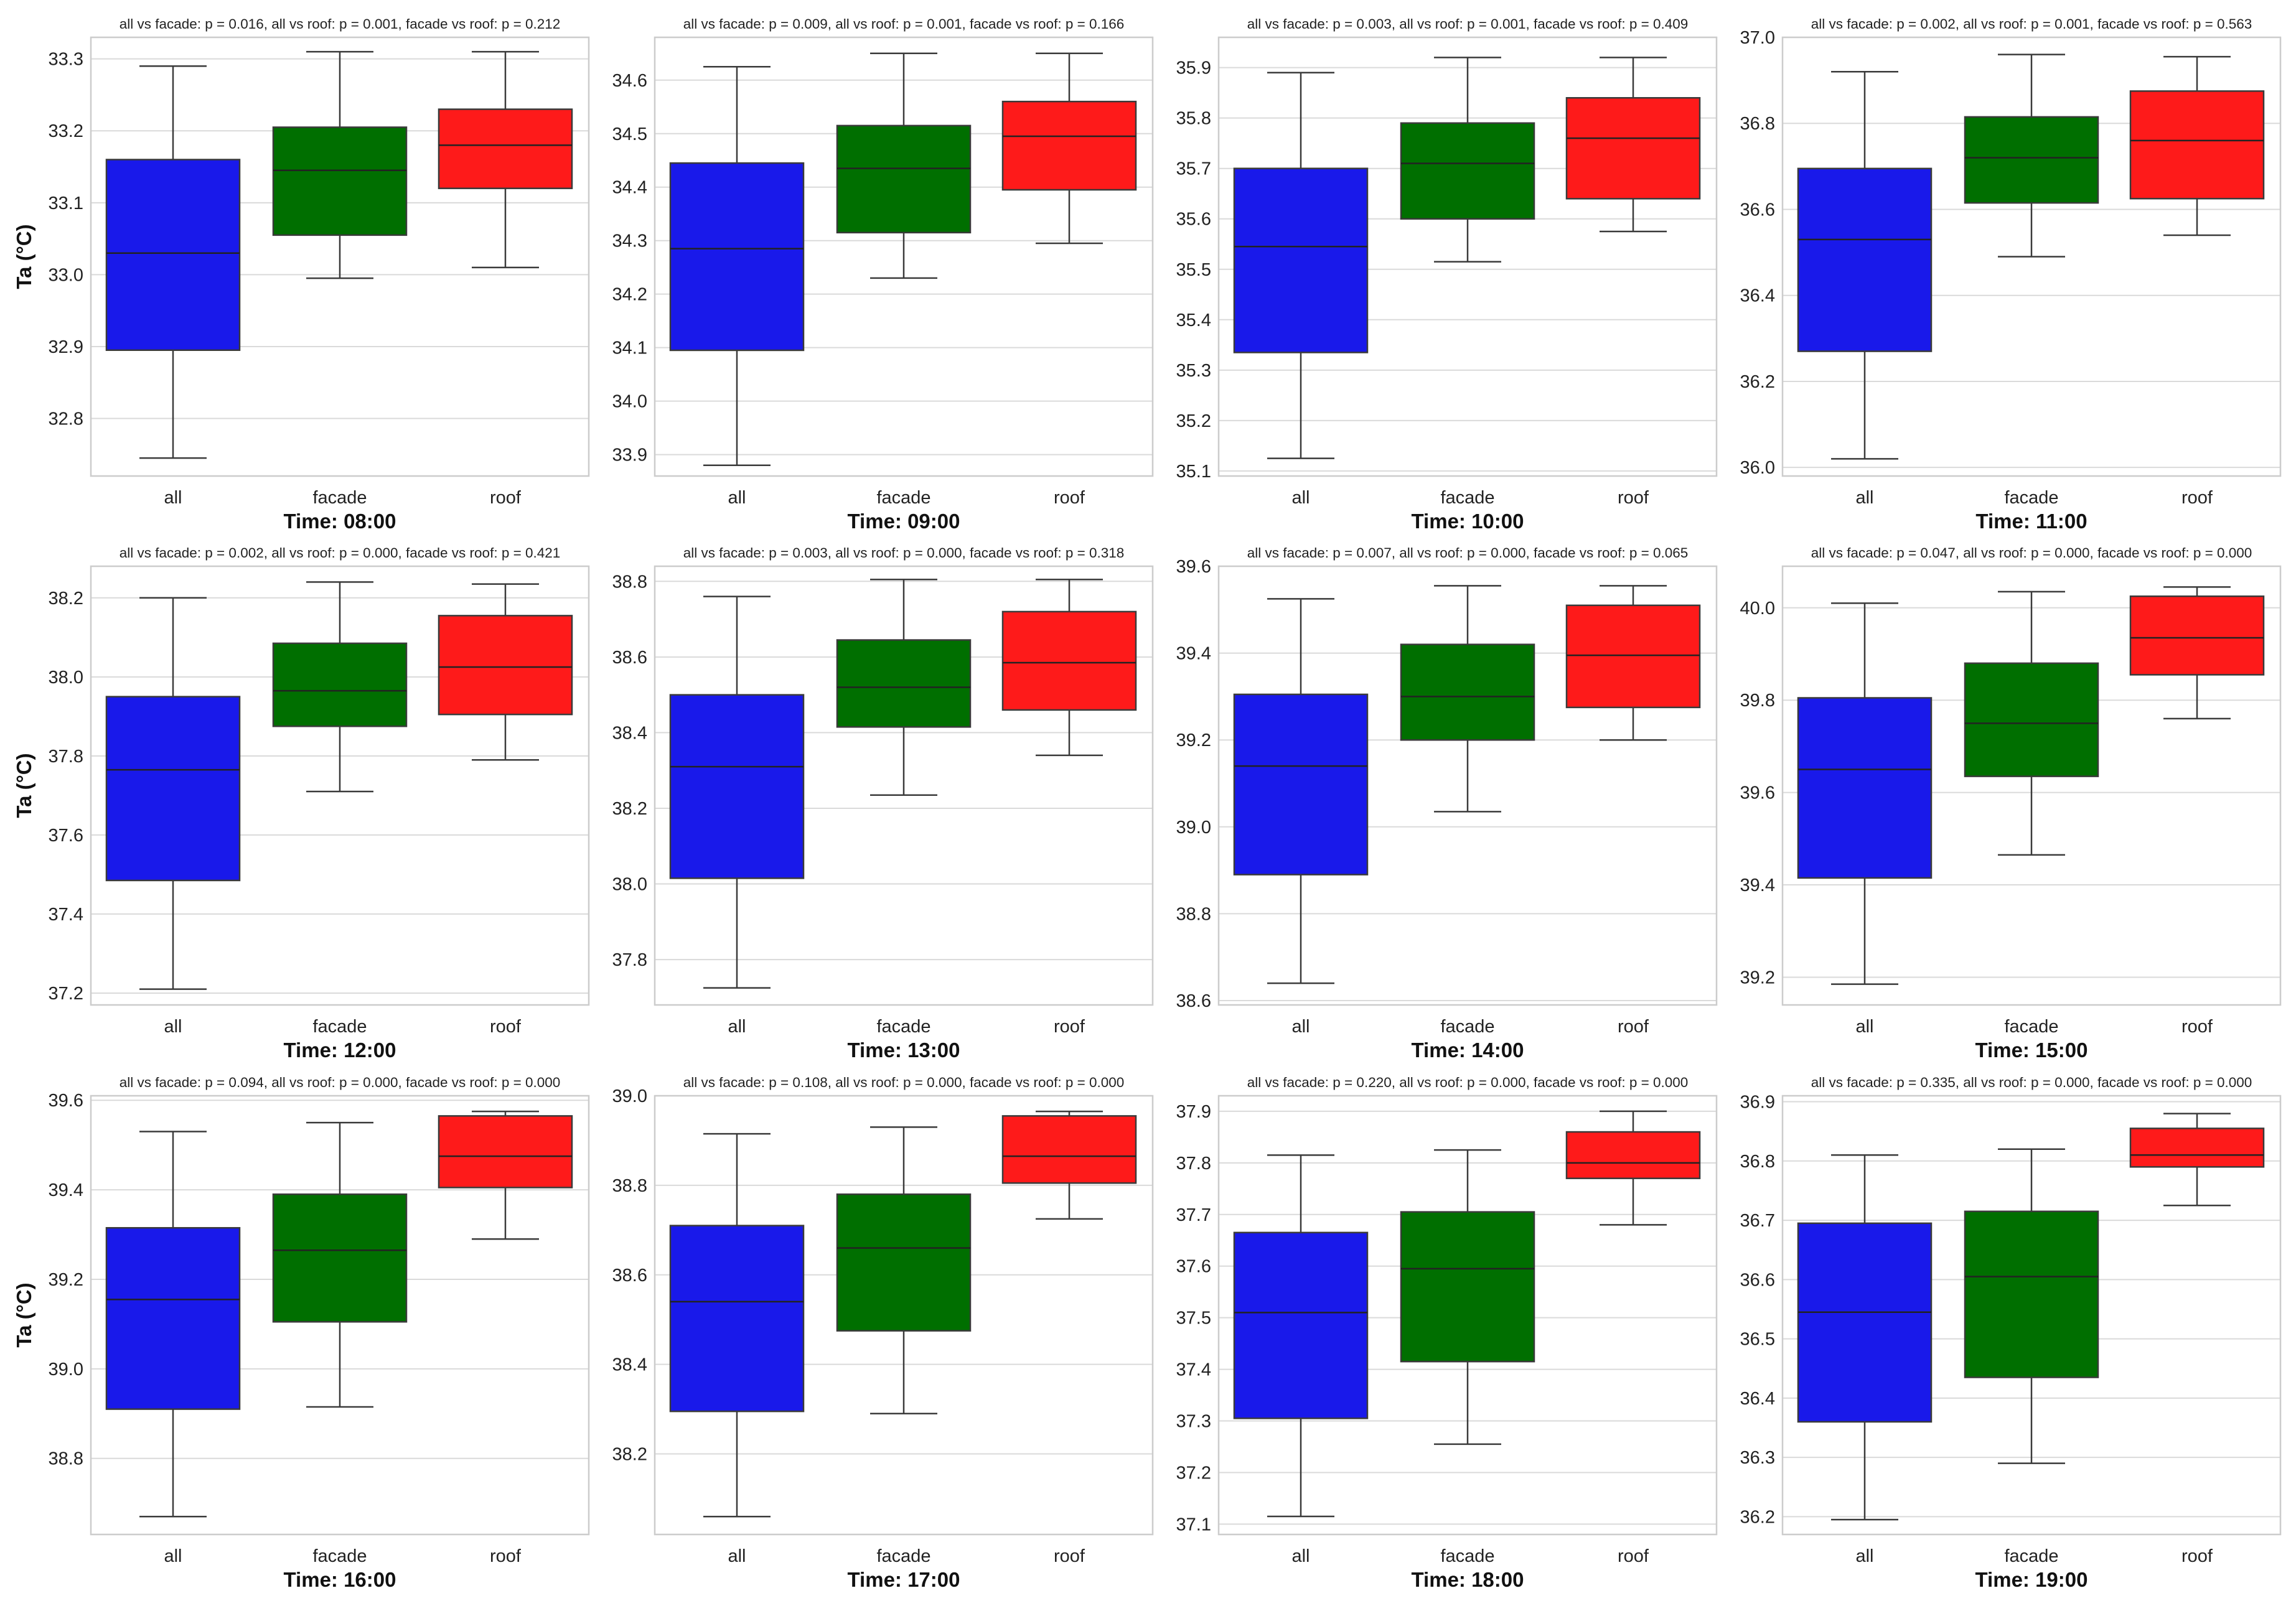  Describe the element at coordinates (1758, 1221) in the screenshot. I see `y-tick-label: 36.7` at that location.